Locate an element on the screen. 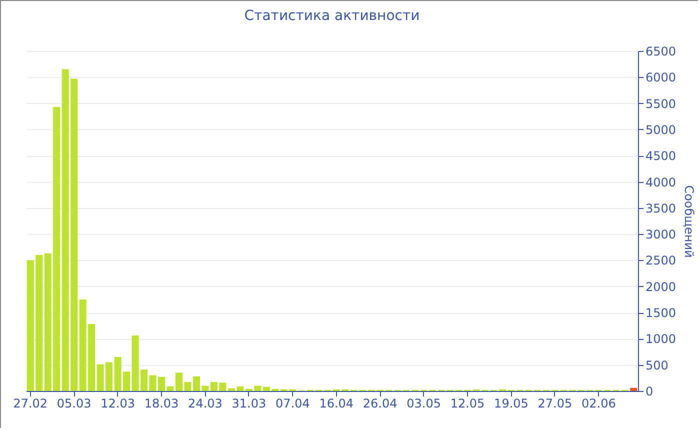 Image resolution: width=700 pixels, height=430 pixels. y-tick-label: 4000 is located at coordinates (661, 182).